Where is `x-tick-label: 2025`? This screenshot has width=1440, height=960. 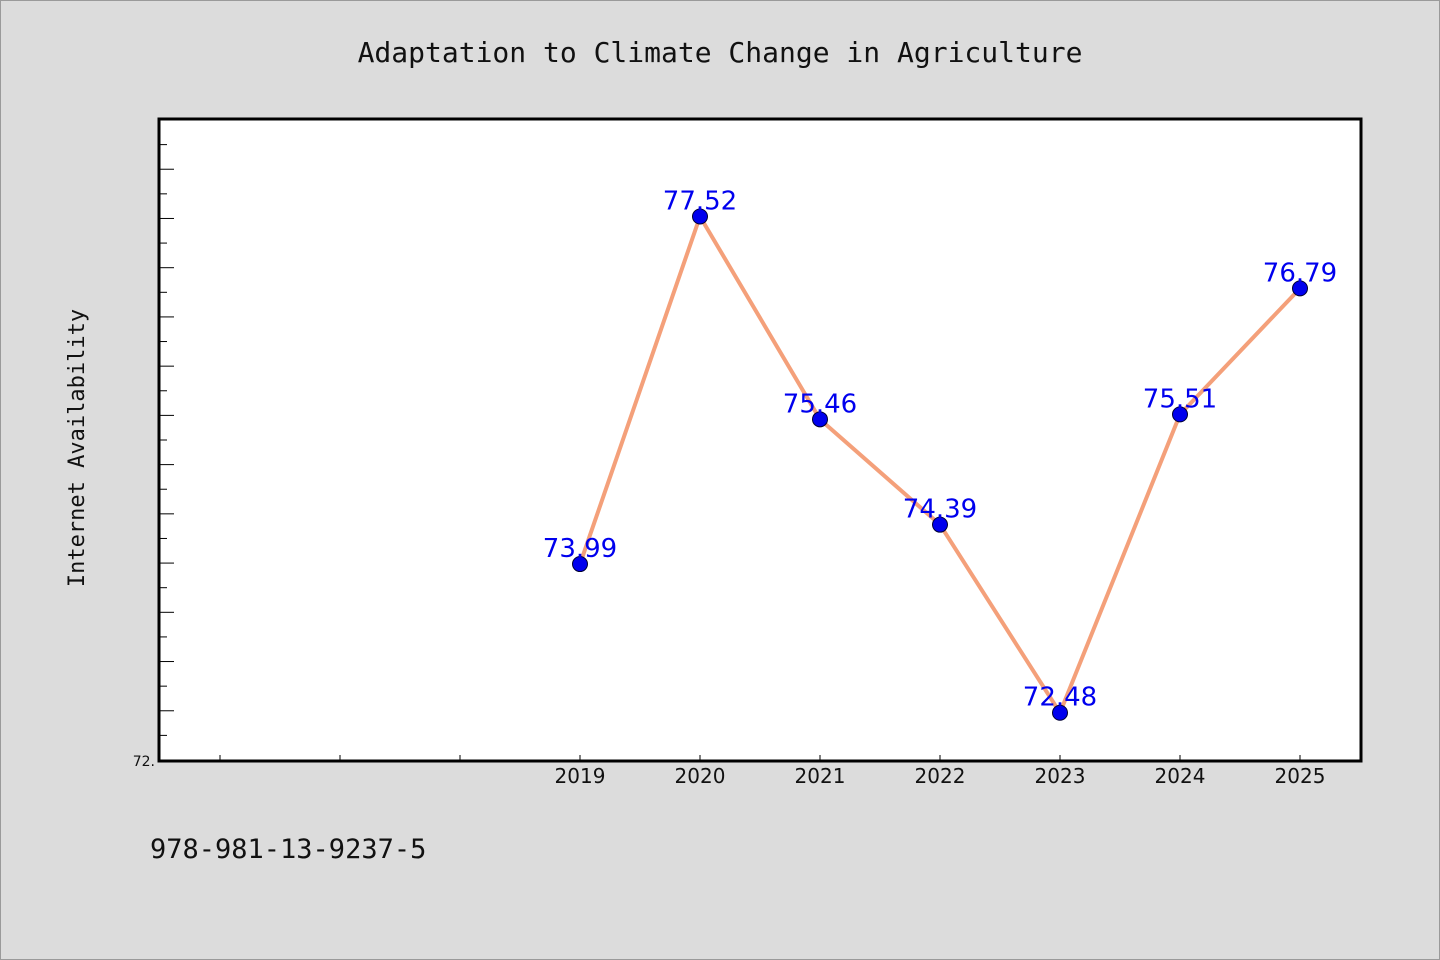 x-tick-label: 2025 is located at coordinates (1300, 776).